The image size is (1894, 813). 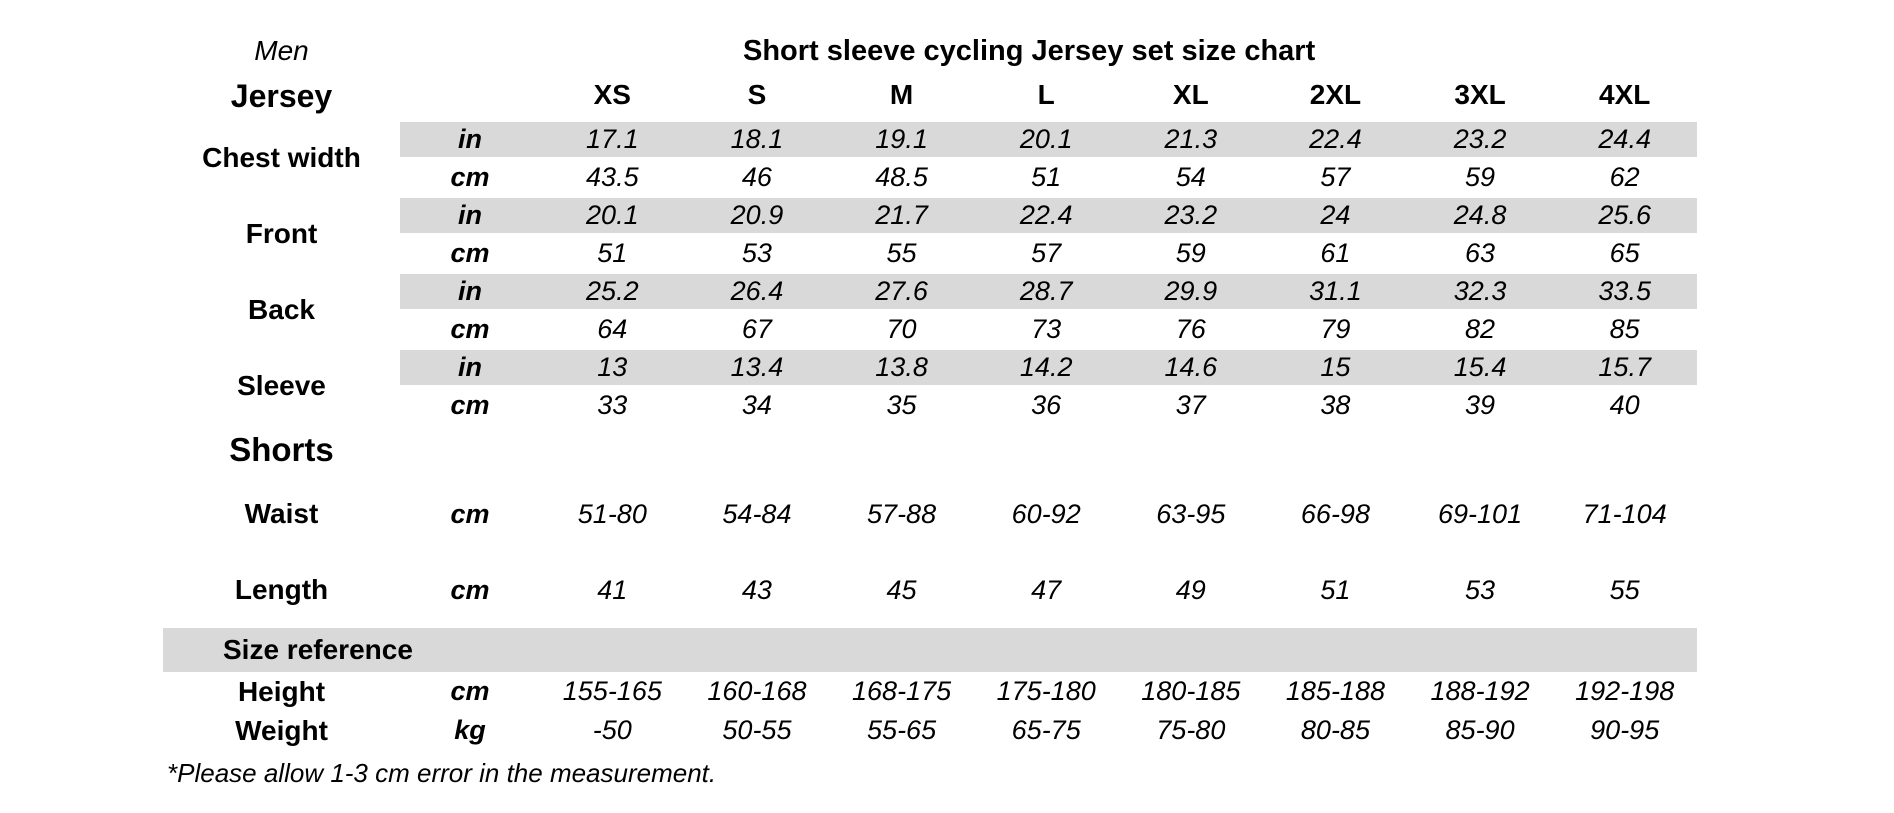 I want to click on value-cell: 49, so click(x=1190, y=589).